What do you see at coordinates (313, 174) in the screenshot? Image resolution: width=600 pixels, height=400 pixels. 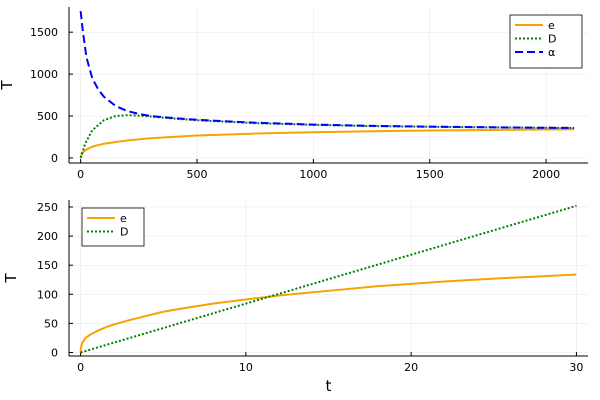 I see `x-tick-label: 1000` at bounding box center [313, 174].